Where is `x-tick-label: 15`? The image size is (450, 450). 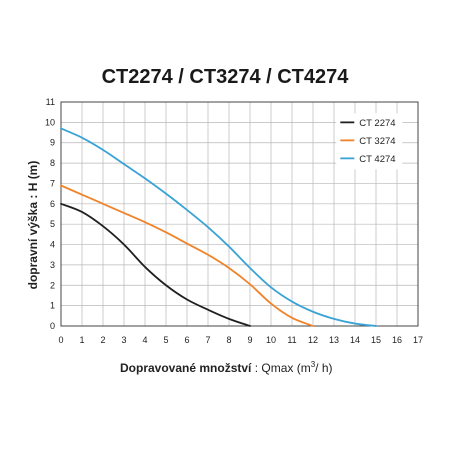 x-tick-label: 15 is located at coordinates (376, 340).